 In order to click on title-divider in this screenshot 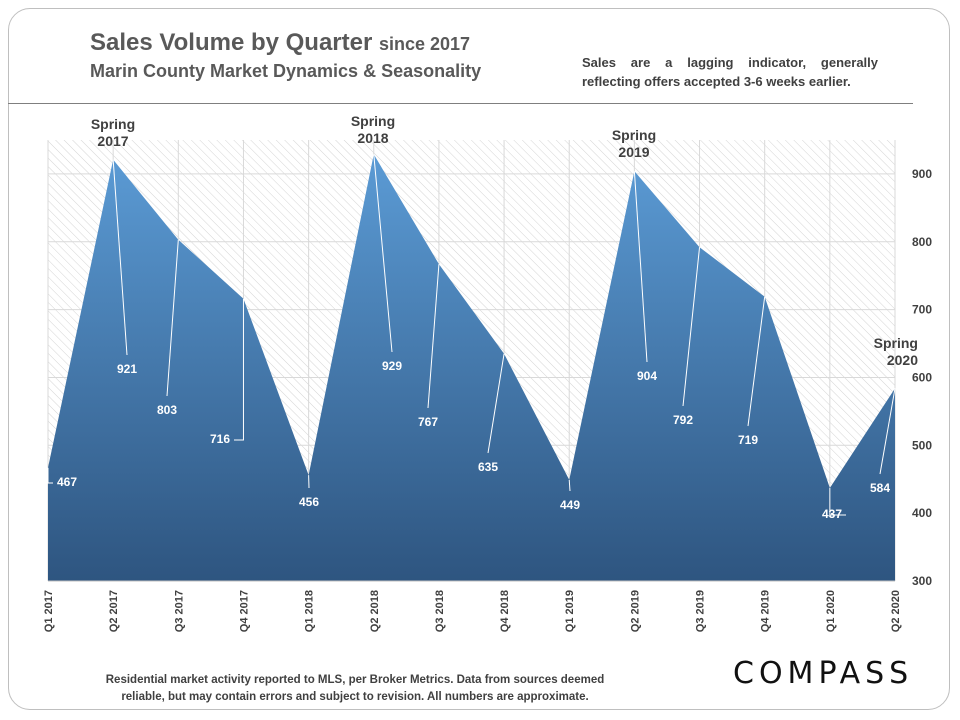, I will do `click(460, 103)`.